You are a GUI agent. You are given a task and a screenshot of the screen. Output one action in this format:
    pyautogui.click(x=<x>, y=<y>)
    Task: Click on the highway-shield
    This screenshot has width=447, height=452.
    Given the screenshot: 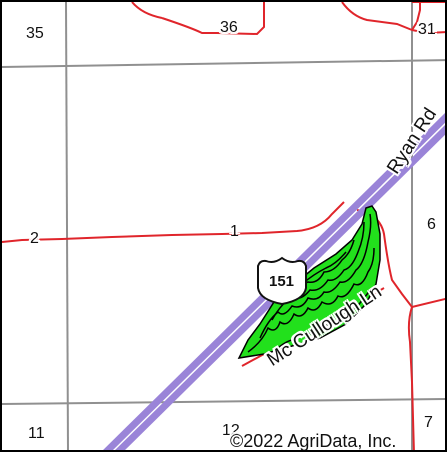 What is the action you would take?
    pyautogui.click(x=282, y=281)
    